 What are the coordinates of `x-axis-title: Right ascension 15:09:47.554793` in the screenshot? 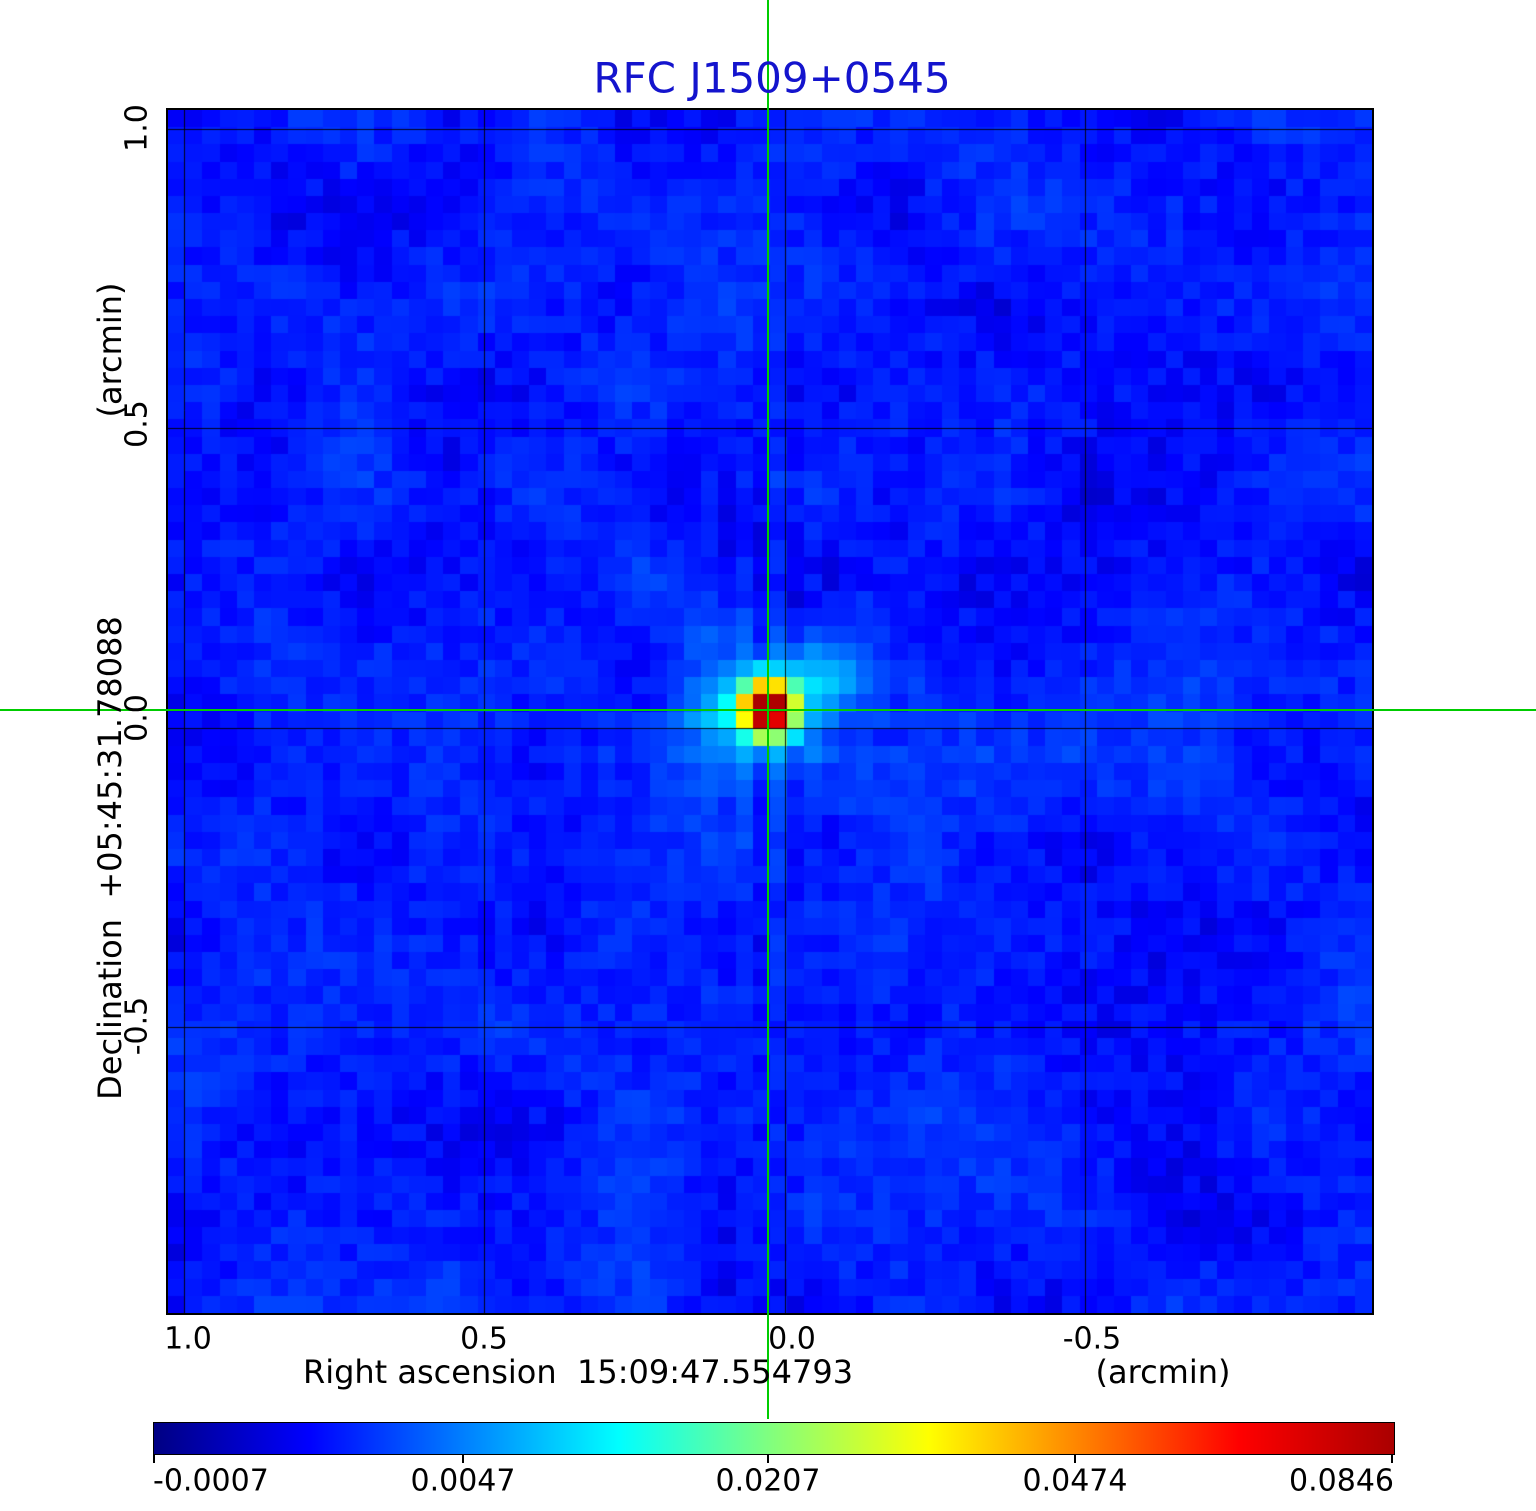 It's located at (578, 1372).